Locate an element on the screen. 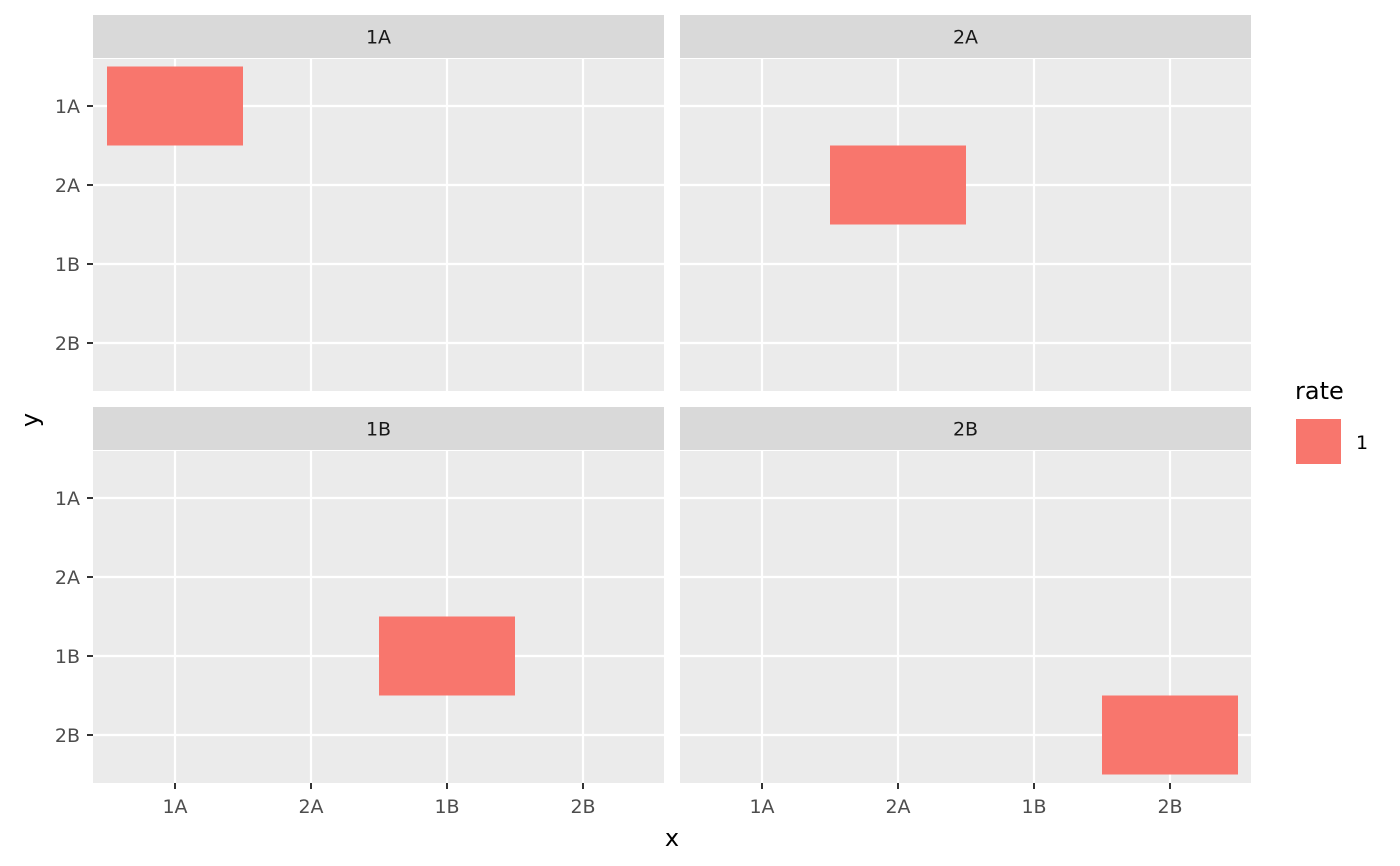 The width and height of the screenshot is (1400, 866). legend-entries: 1 is located at coordinates (1332, 441).